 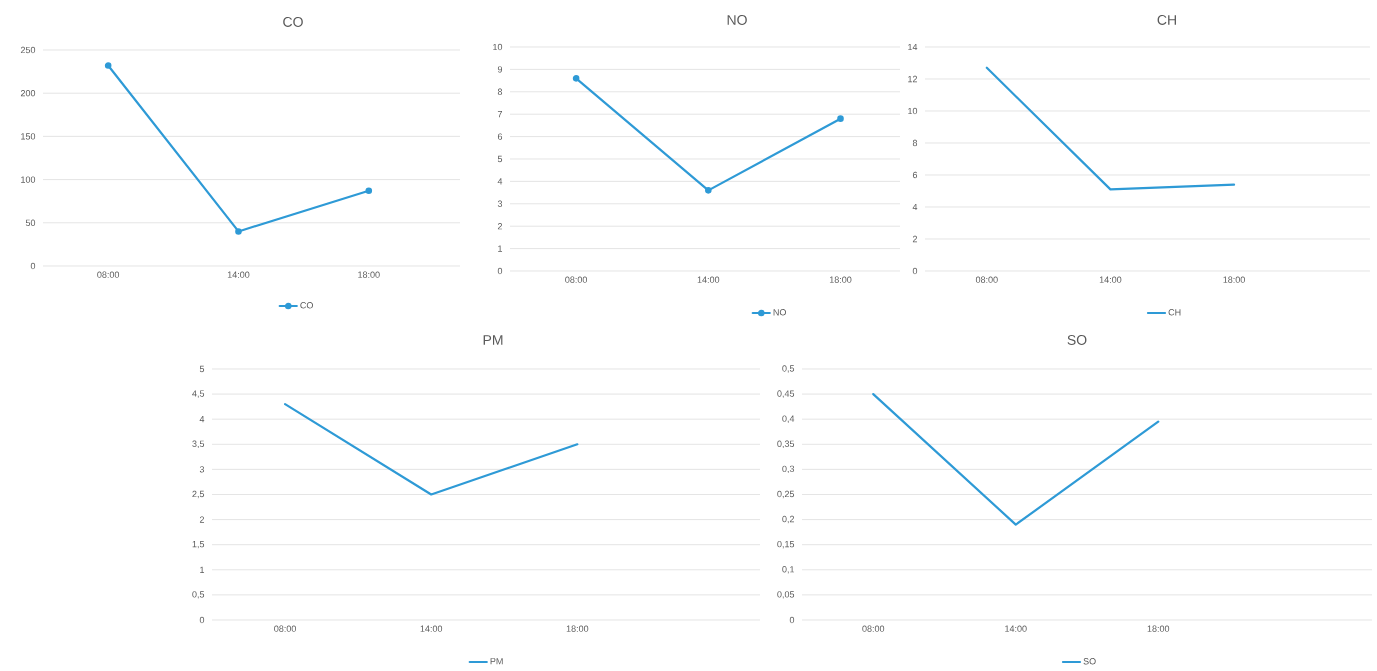 I want to click on y-tick-label: 0,45, so click(x=786, y=394).